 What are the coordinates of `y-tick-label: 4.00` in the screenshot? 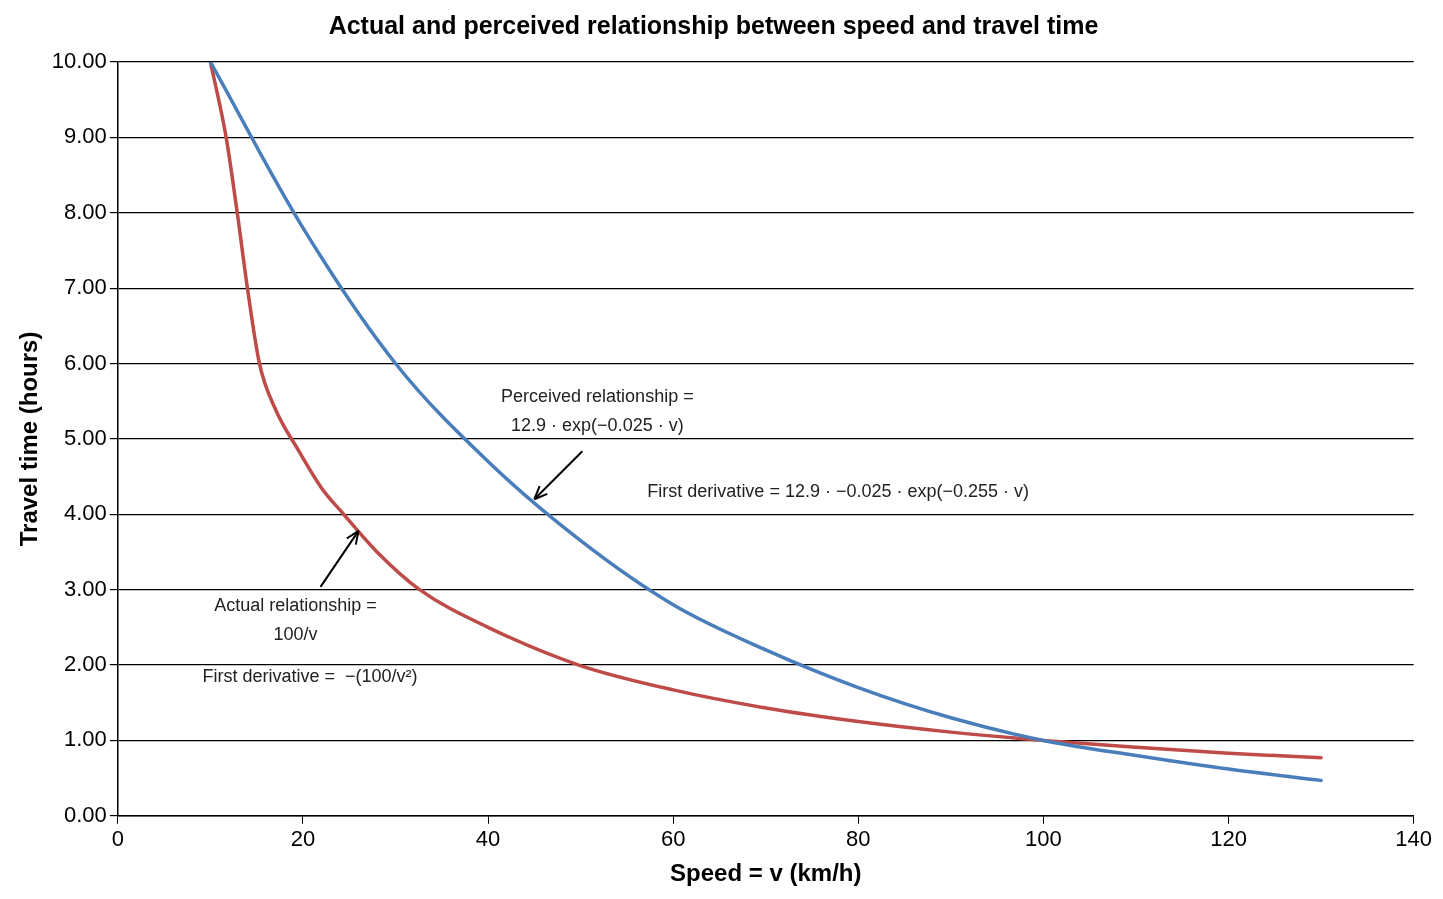 It's located at (85, 513).